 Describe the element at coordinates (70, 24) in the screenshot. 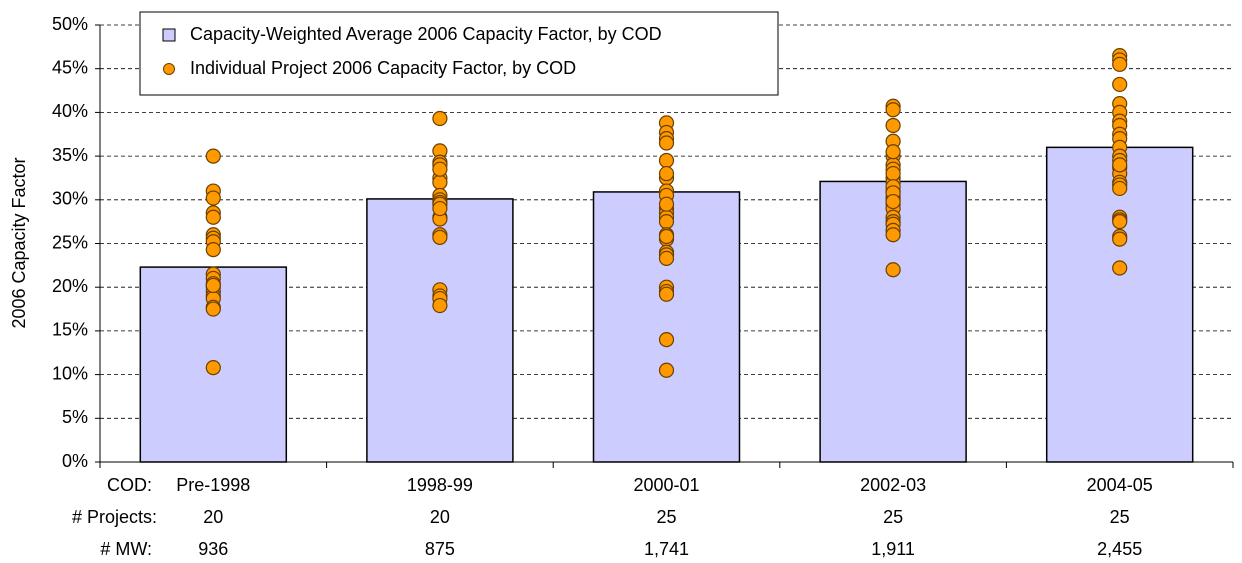

I see `y-tick-label: 50%` at that location.